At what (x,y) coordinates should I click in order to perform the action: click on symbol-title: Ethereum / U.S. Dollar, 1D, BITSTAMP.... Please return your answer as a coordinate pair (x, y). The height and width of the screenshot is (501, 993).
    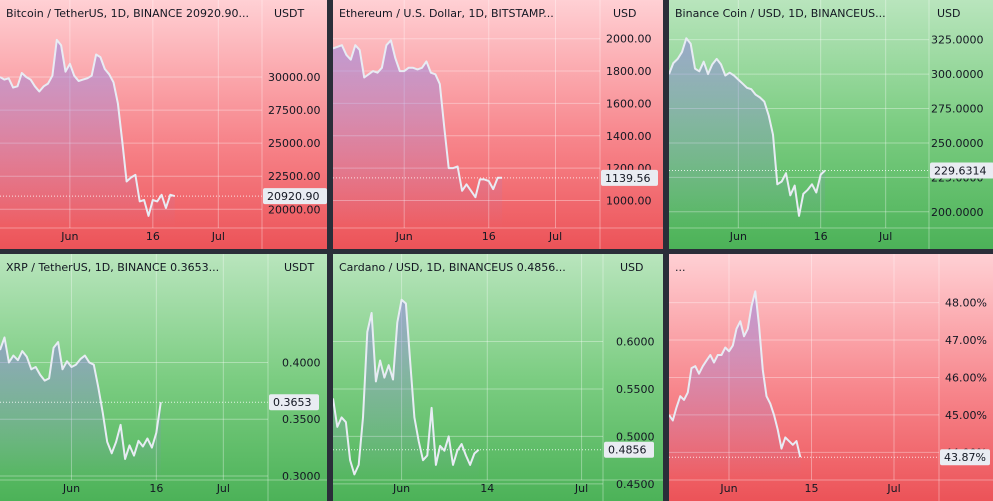
    Looking at the image, I should click on (446, 13).